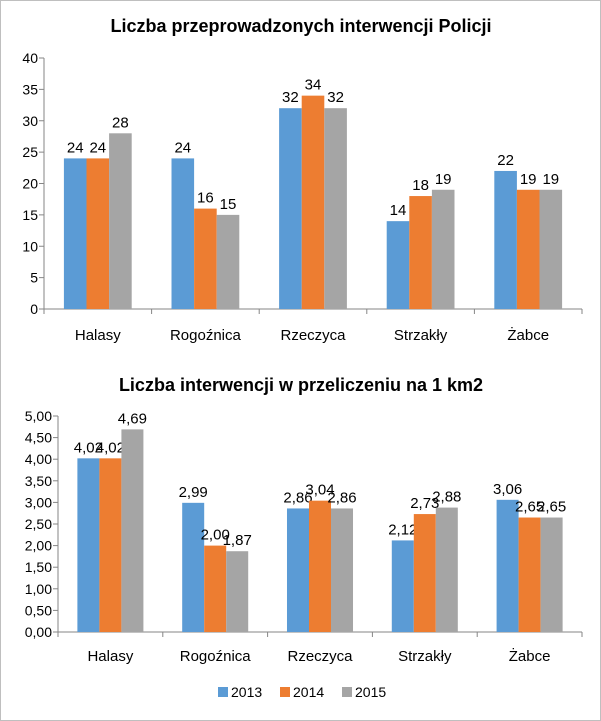 The image size is (601, 721). What do you see at coordinates (215, 535) in the screenshot?
I see `data-label: 2,00` at bounding box center [215, 535].